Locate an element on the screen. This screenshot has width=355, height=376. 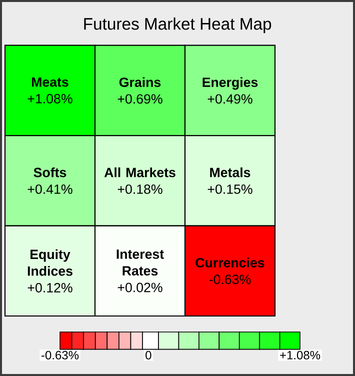
data-label: Meats +1.08% is located at coordinates (50, 90).